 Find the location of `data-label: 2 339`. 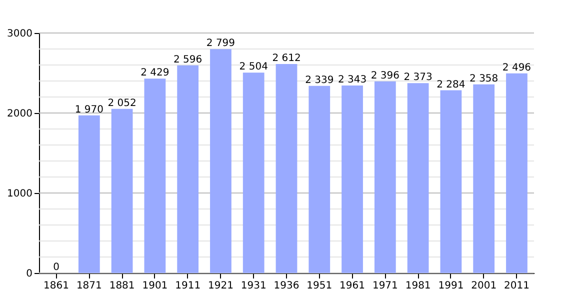

data-label: 2 339 is located at coordinates (319, 80).